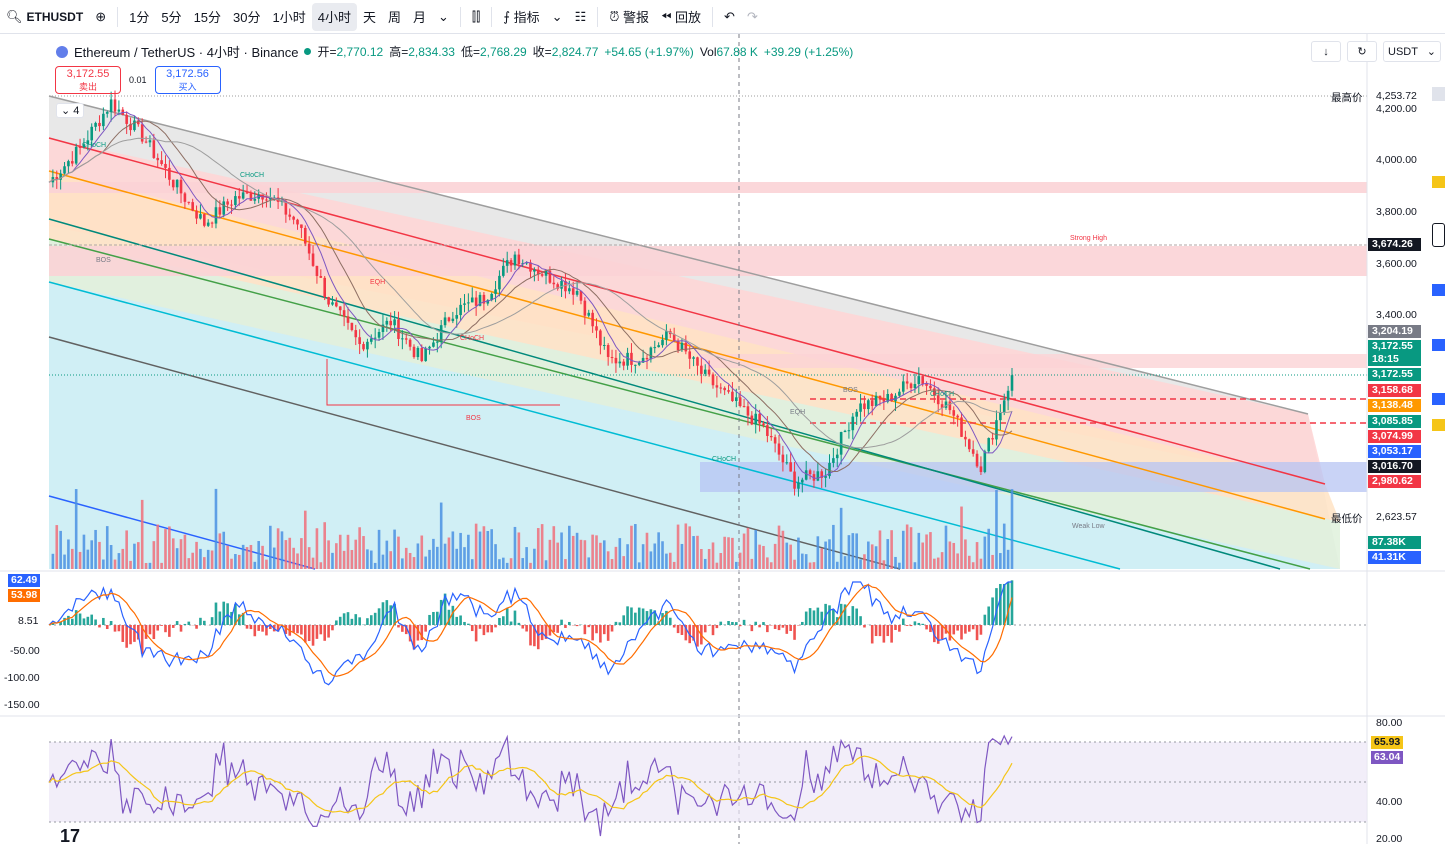  Describe the element at coordinates (139, 17) in the screenshot. I see `interval-button: 1分` at that location.